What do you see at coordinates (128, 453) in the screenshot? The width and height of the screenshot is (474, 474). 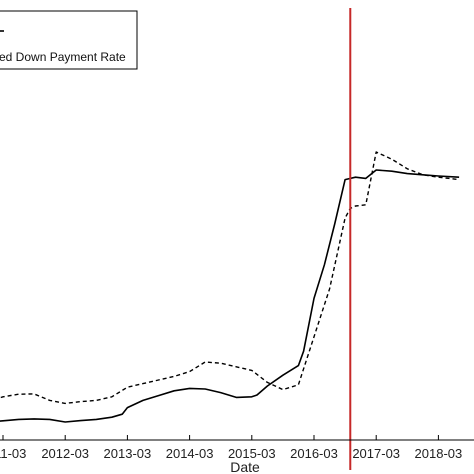 I see `x-tick-label: 2013-03` at bounding box center [128, 453].